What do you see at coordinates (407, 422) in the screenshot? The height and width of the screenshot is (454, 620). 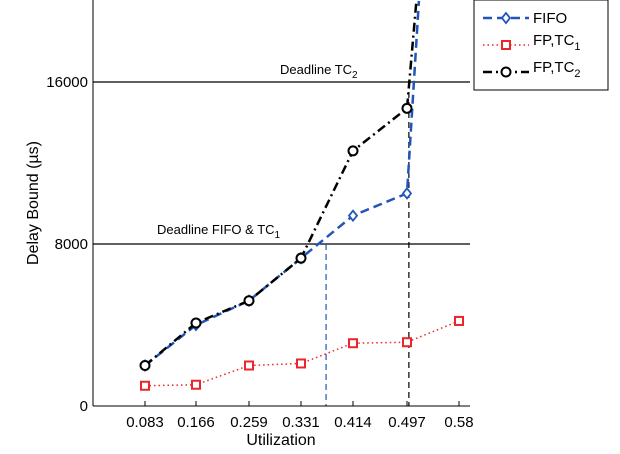 I see `x-tick-label: 0.497` at bounding box center [407, 422].